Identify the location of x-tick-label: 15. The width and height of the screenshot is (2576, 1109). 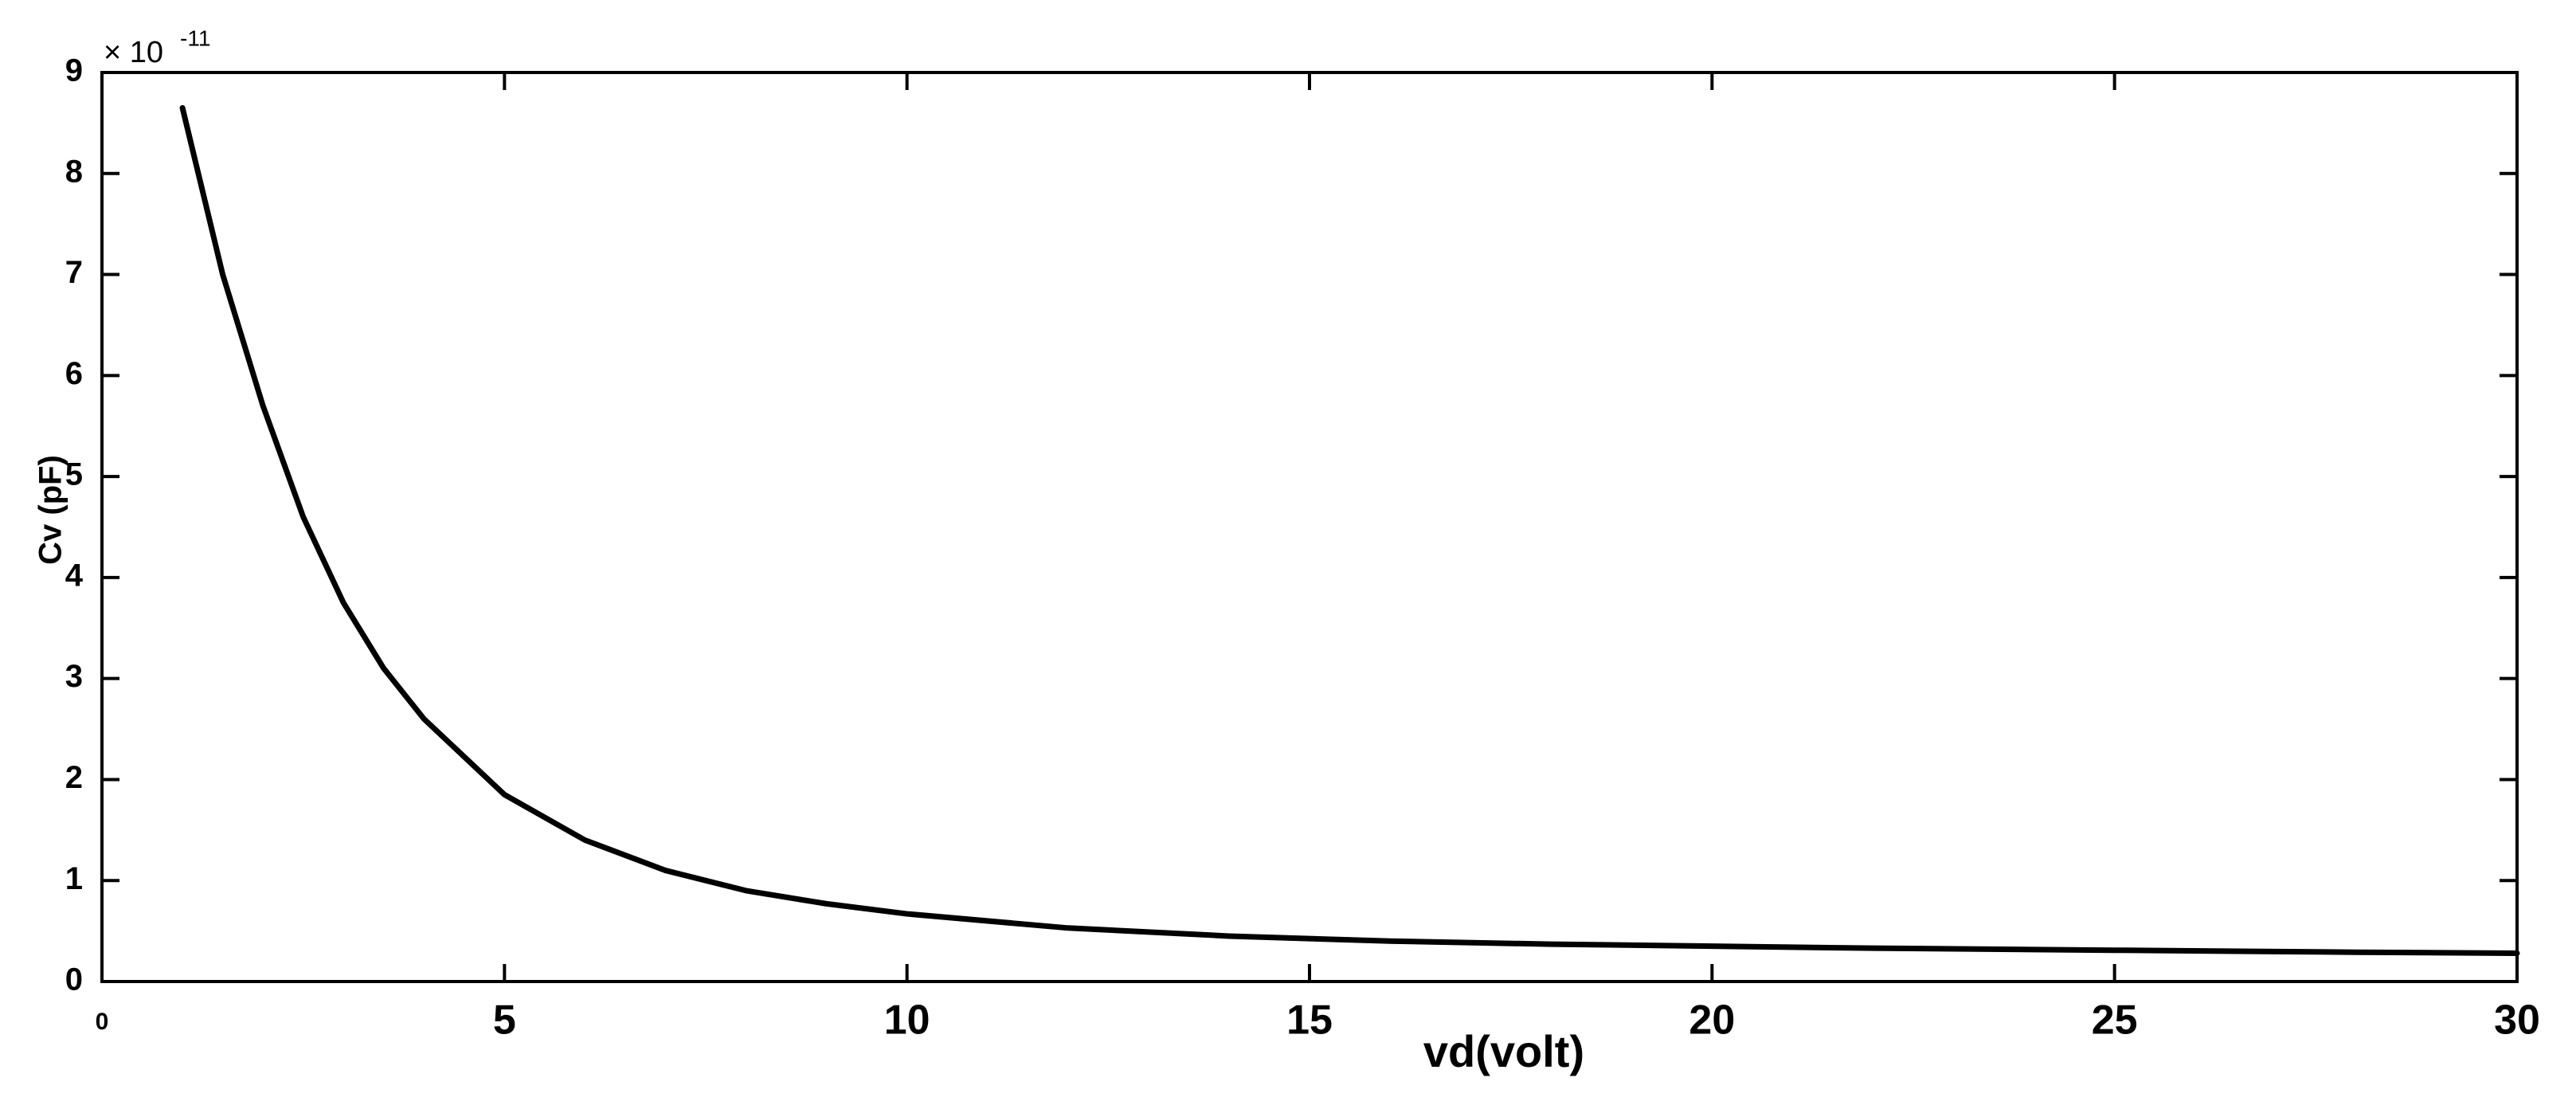
(1309, 1021).